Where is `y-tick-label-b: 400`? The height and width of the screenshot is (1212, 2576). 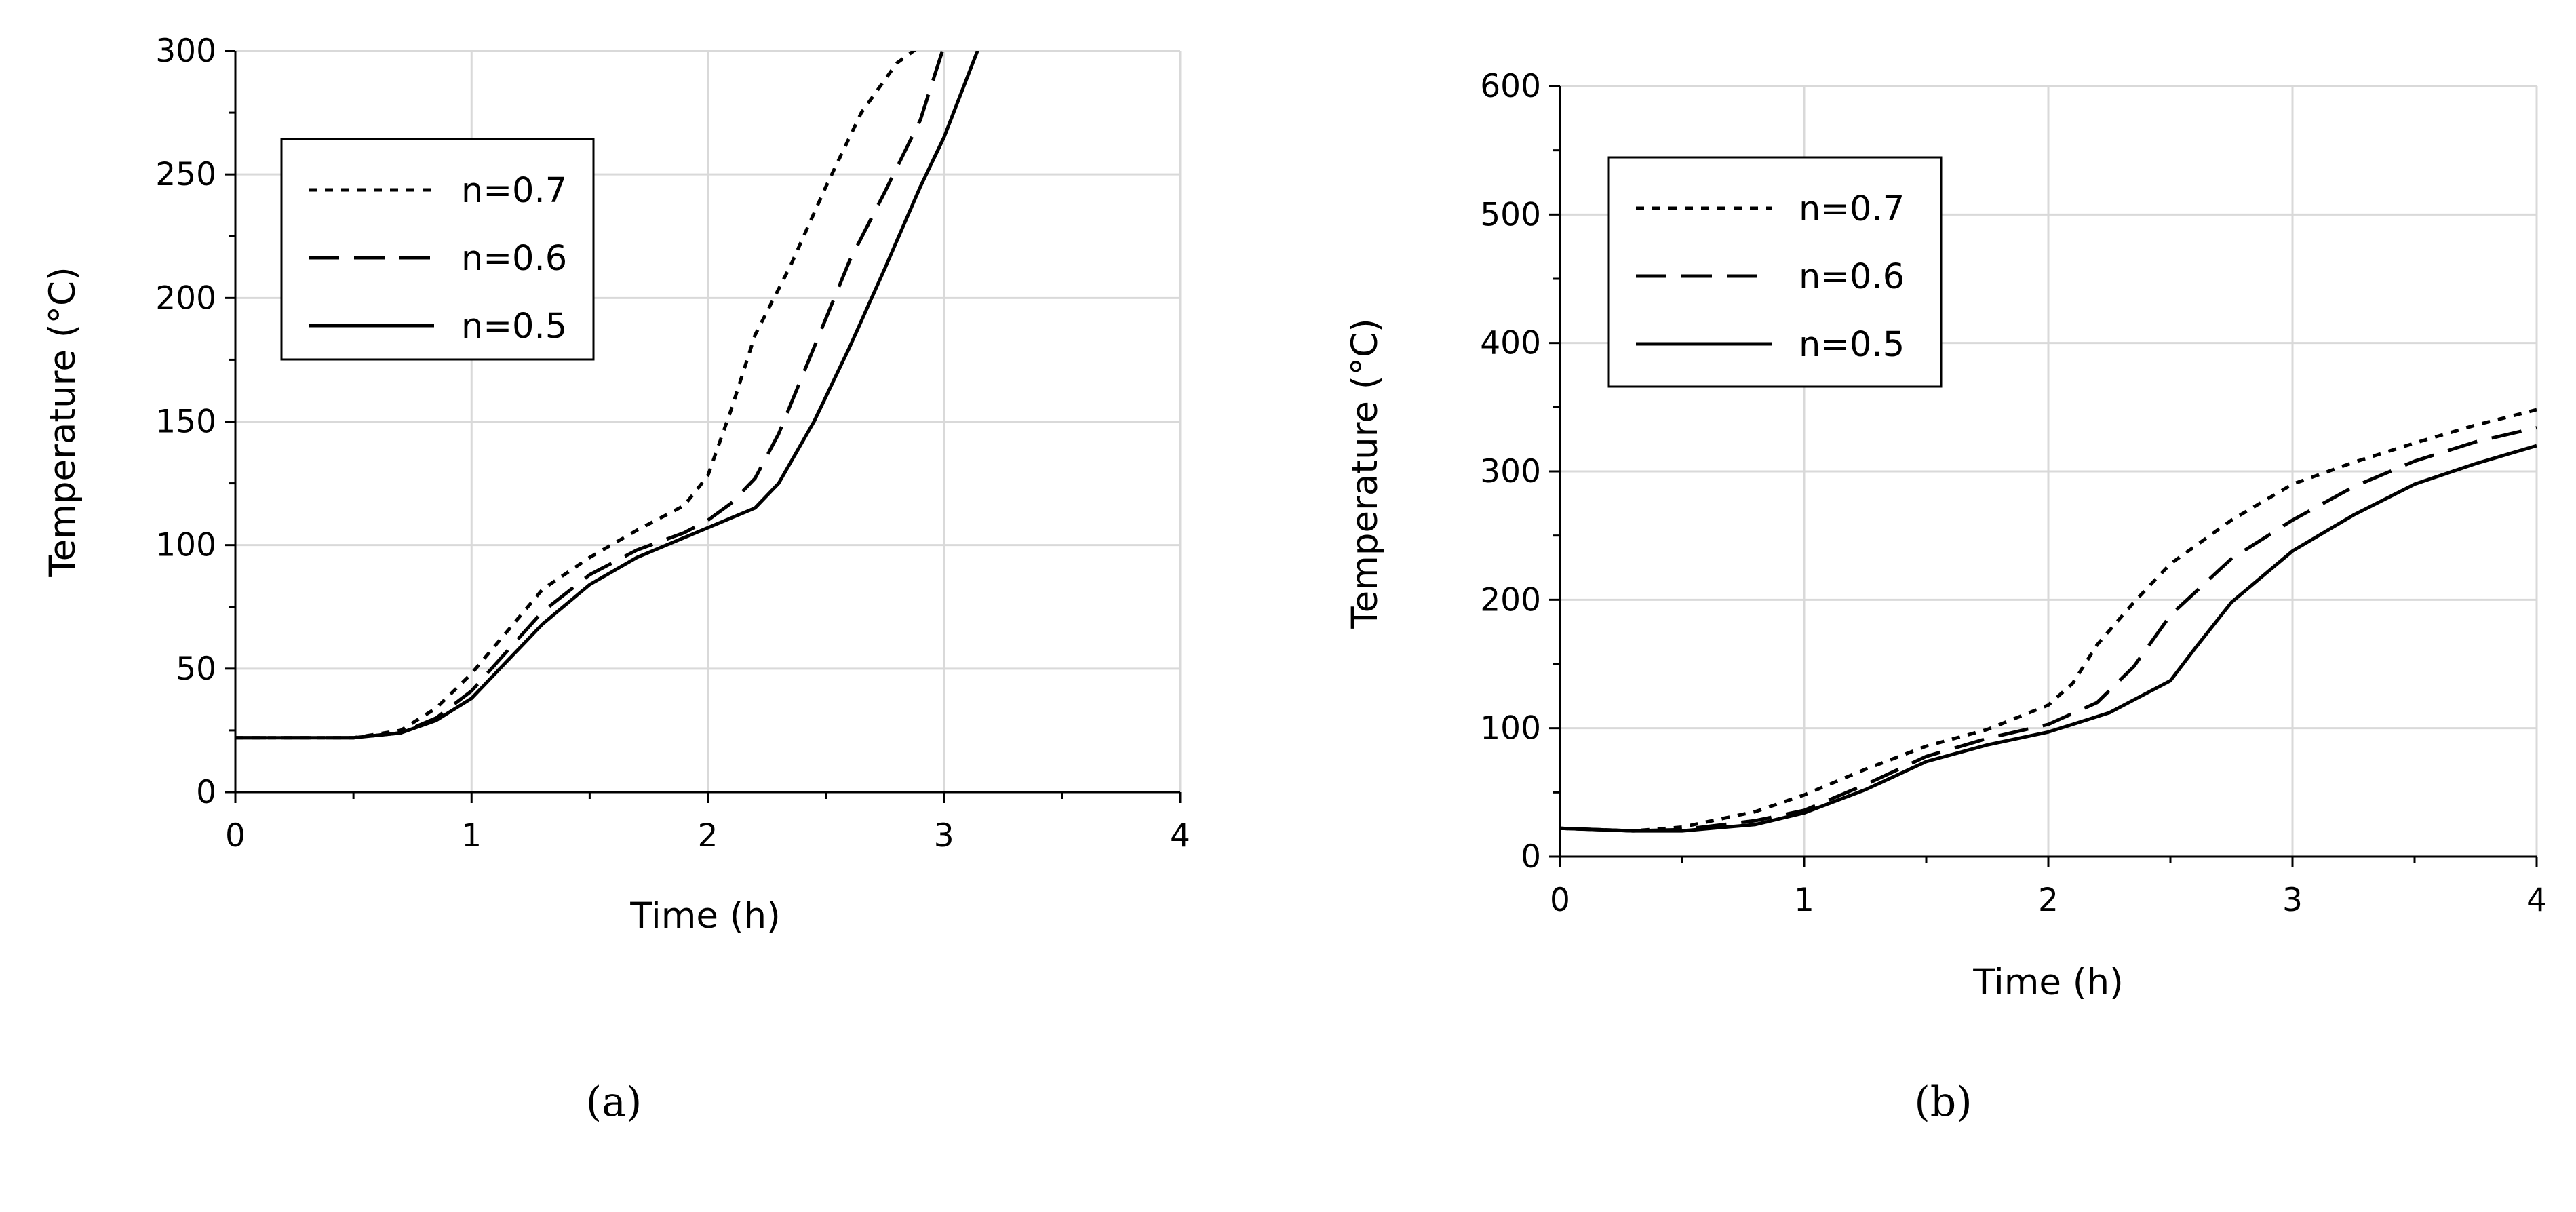 y-tick-label-b: 400 is located at coordinates (1510, 344).